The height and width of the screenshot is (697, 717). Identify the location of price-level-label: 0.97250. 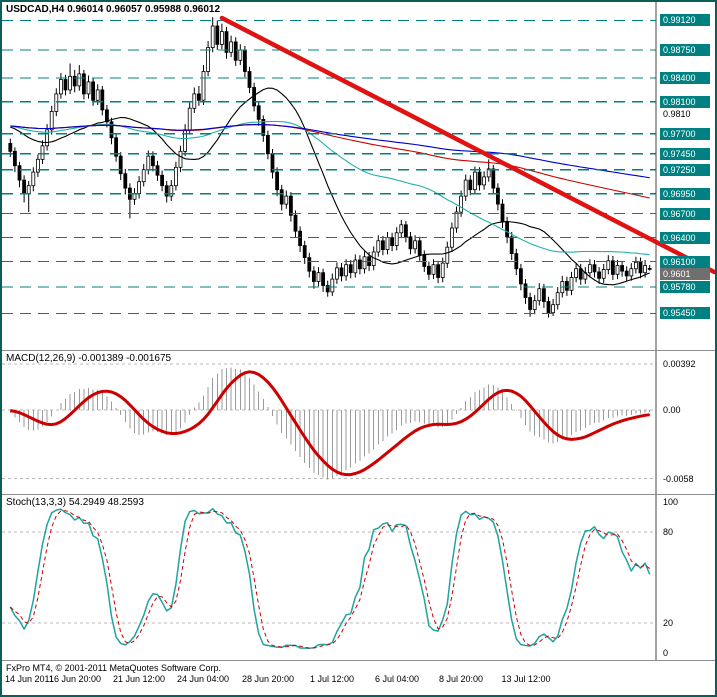
(685, 170).